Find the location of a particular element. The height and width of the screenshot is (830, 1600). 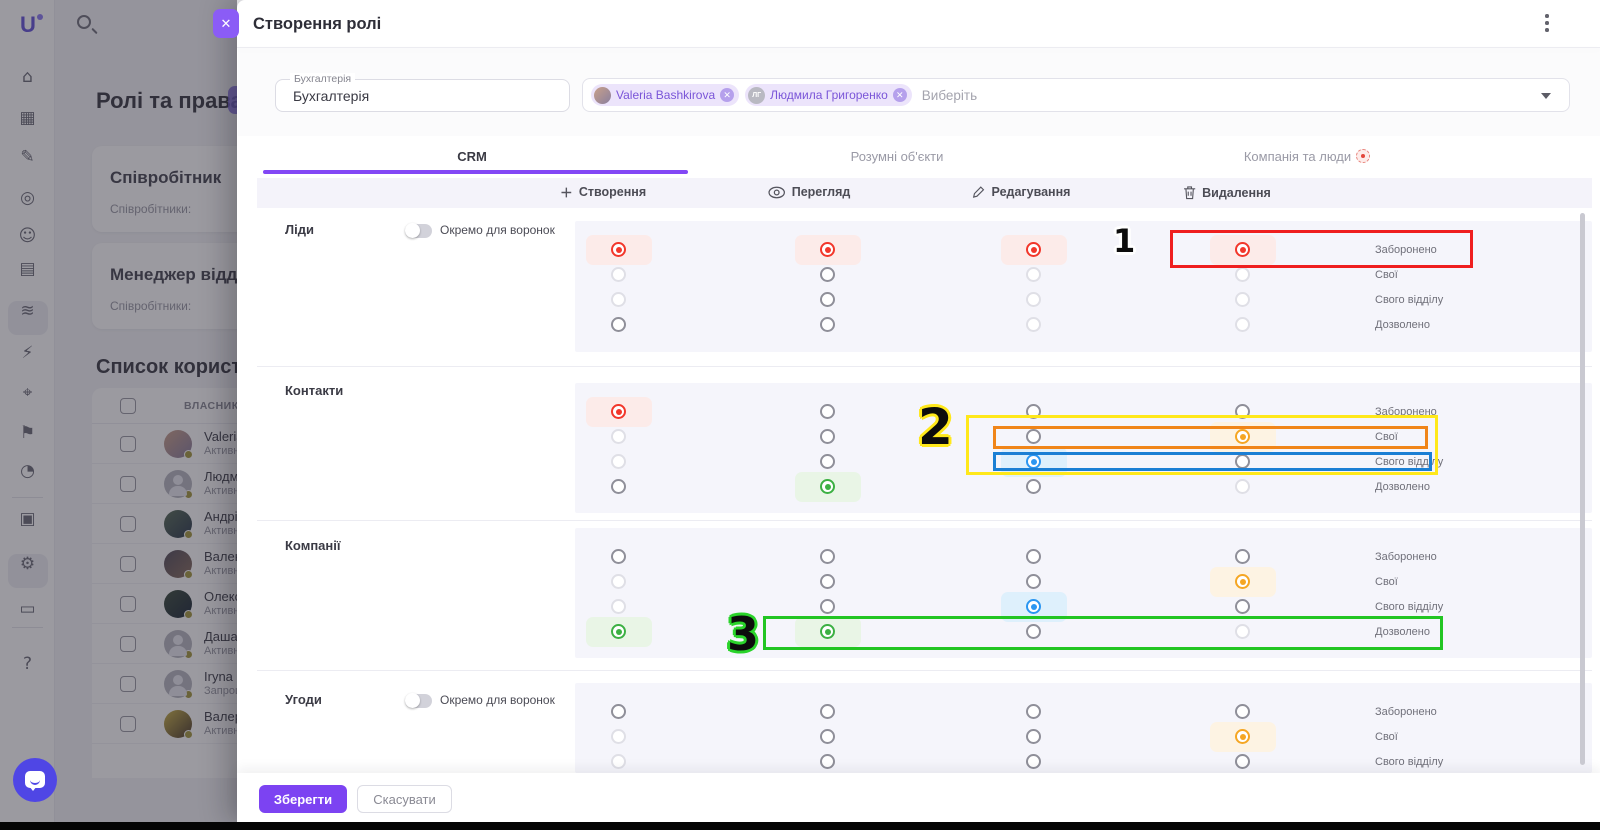

tasks-icon: ◎ is located at coordinates (27, 198).